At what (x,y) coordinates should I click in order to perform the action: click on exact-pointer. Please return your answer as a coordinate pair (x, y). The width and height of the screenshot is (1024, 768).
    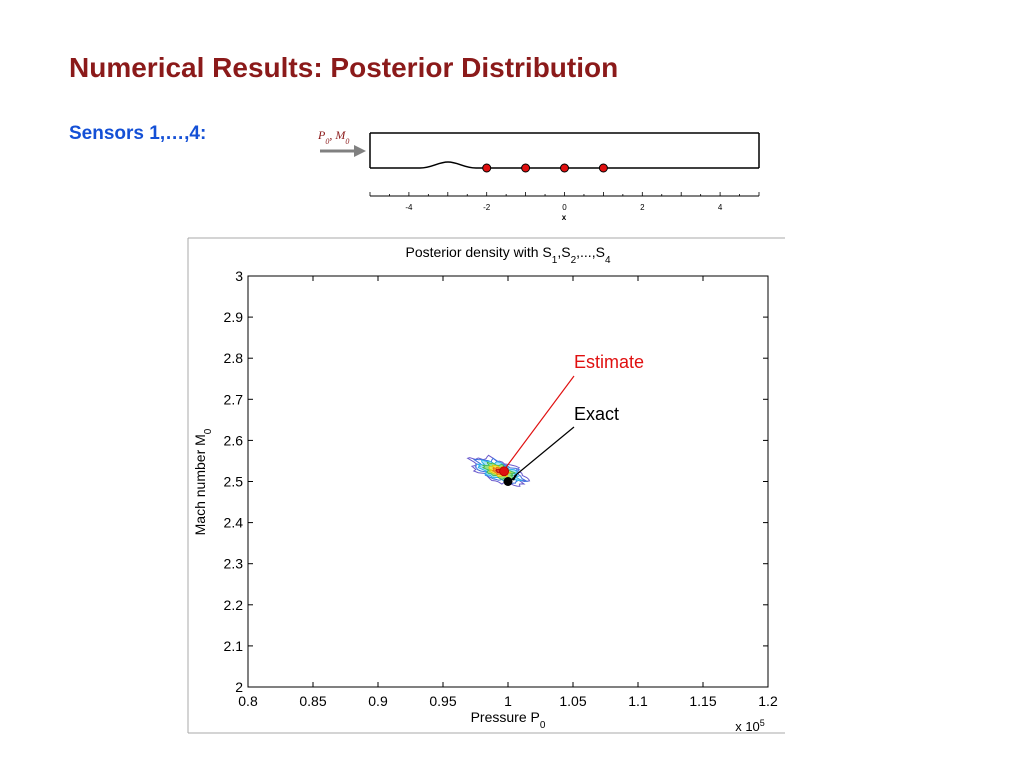
    Looking at the image, I should click on (544, 451).